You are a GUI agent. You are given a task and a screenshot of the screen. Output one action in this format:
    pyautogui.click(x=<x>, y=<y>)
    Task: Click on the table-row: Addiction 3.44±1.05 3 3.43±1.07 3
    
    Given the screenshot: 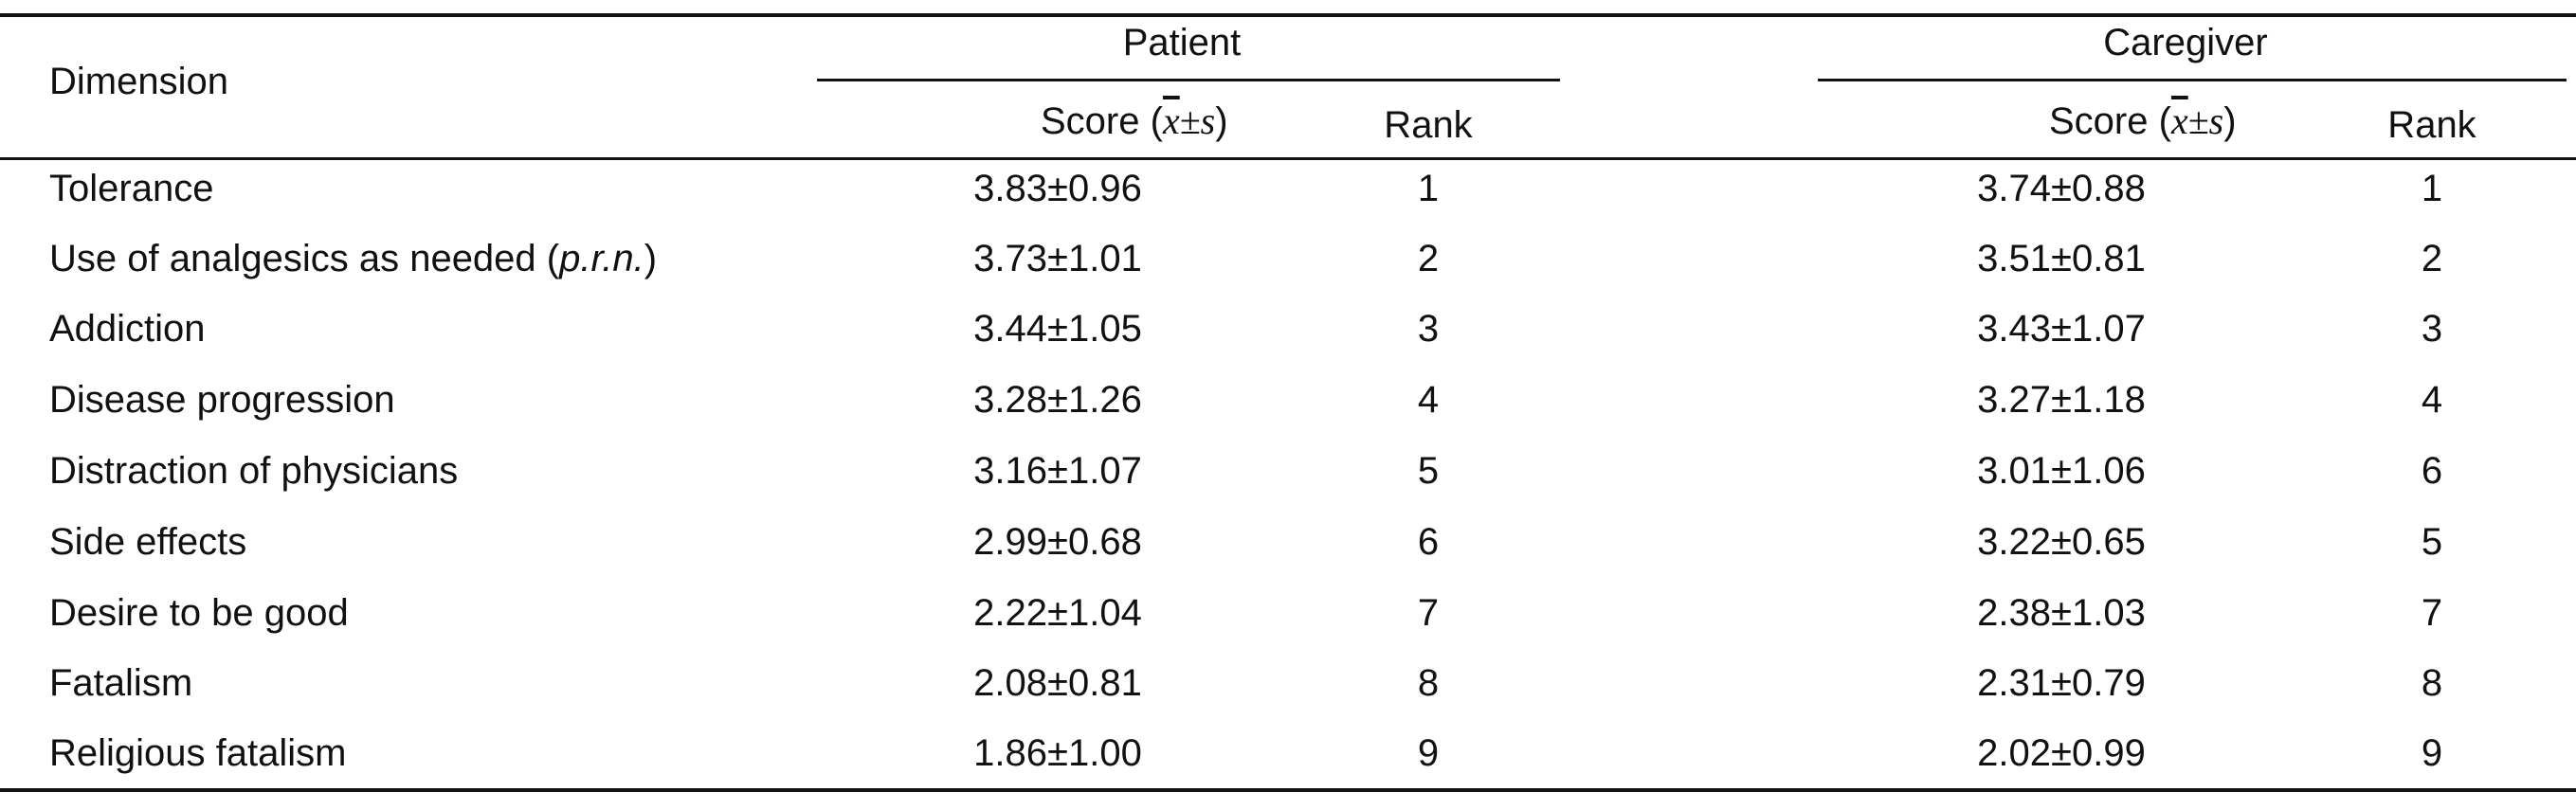 What is the action you would take?
    pyautogui.click(x=1288, y=342)
    